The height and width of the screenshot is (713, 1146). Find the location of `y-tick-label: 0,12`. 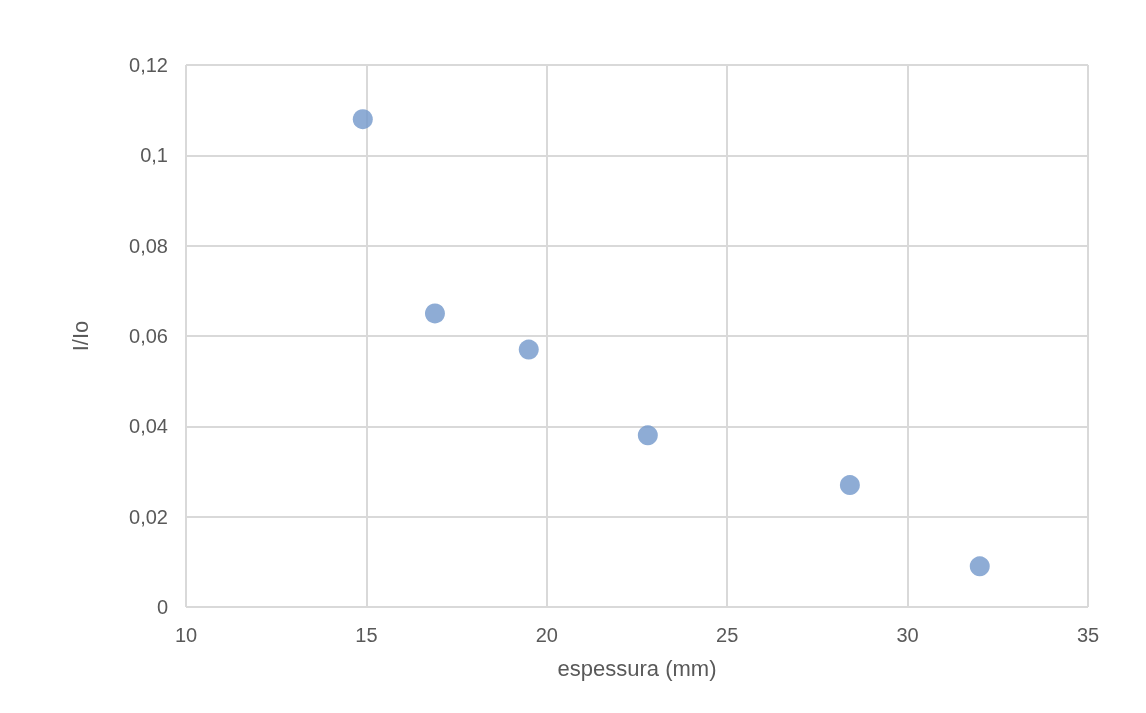

y-tick-label: 0,12 is located at coordinates (148, 65).